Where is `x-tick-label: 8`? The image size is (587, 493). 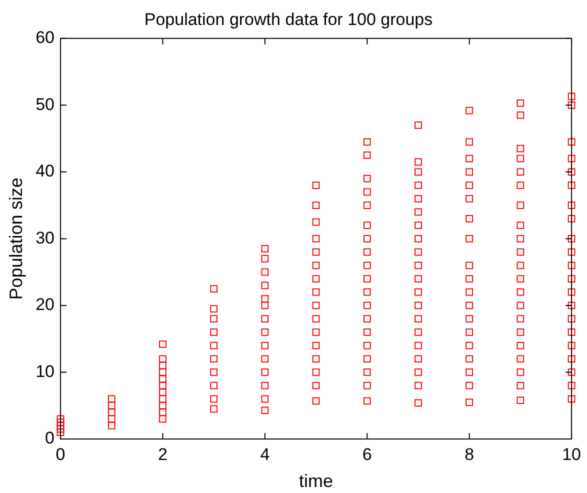
x-tick-label: 8 is located at coordinates (469, 454).